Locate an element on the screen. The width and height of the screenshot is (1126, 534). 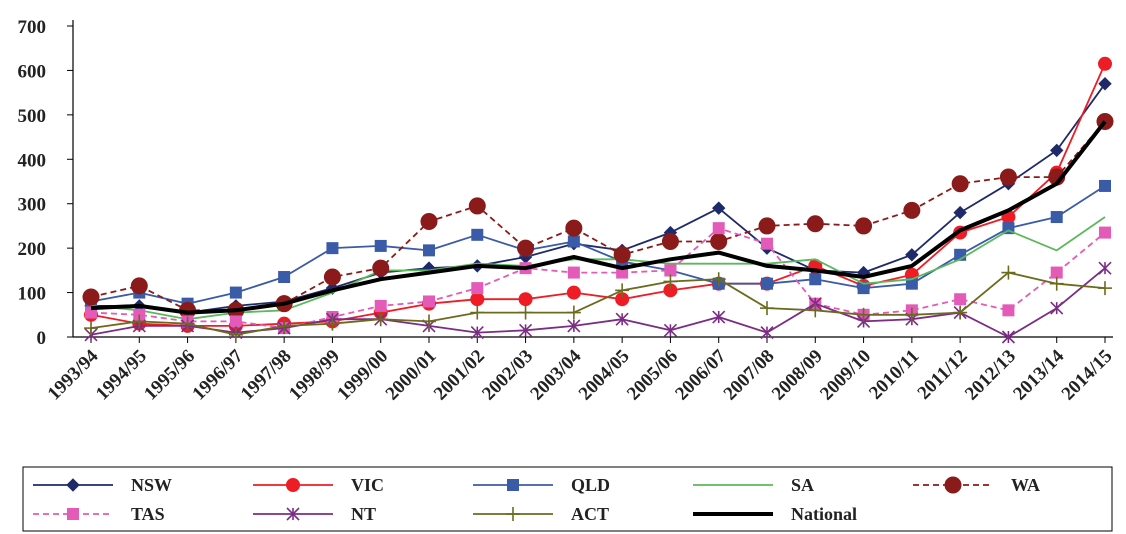
legend-item-tas: TAS is located at coordinates (99, 514).